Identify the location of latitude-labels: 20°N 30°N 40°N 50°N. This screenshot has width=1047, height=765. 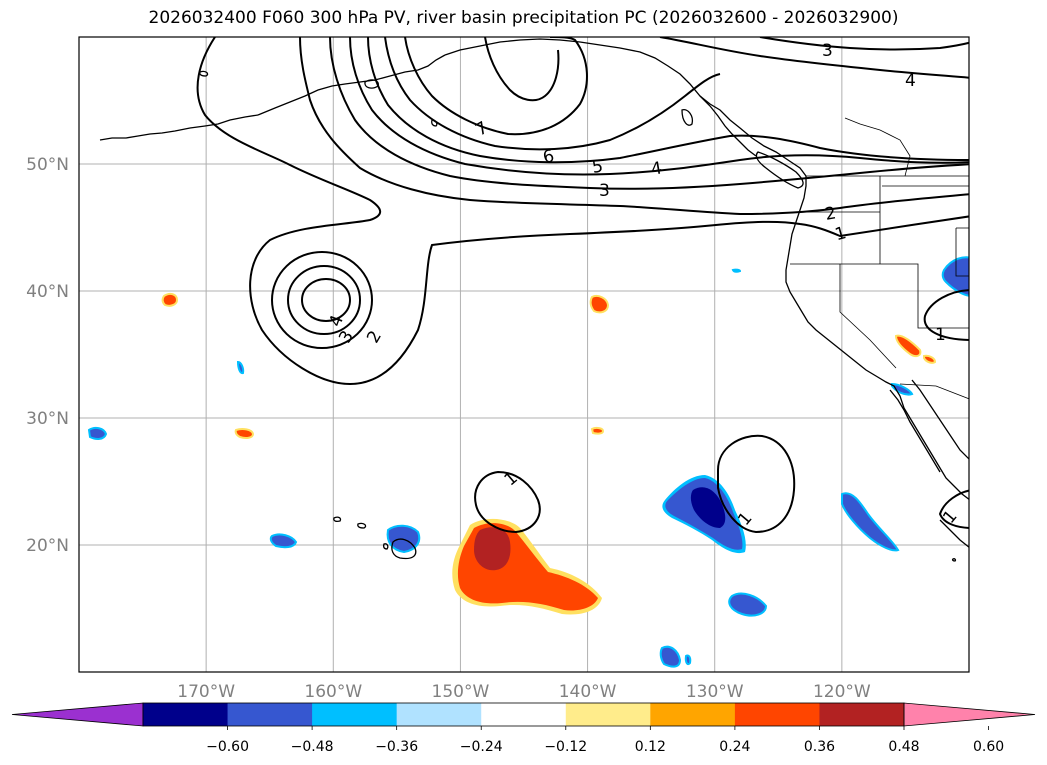
(47, 355).